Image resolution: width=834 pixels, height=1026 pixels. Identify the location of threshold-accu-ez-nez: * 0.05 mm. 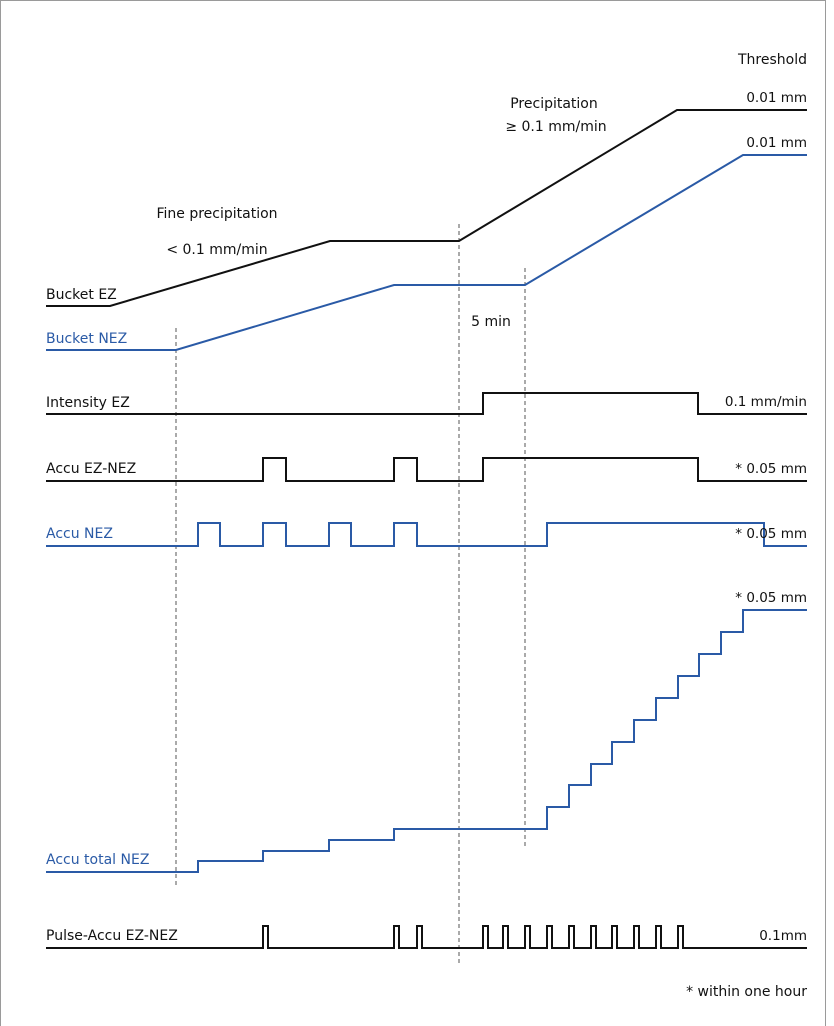
(771, 469).